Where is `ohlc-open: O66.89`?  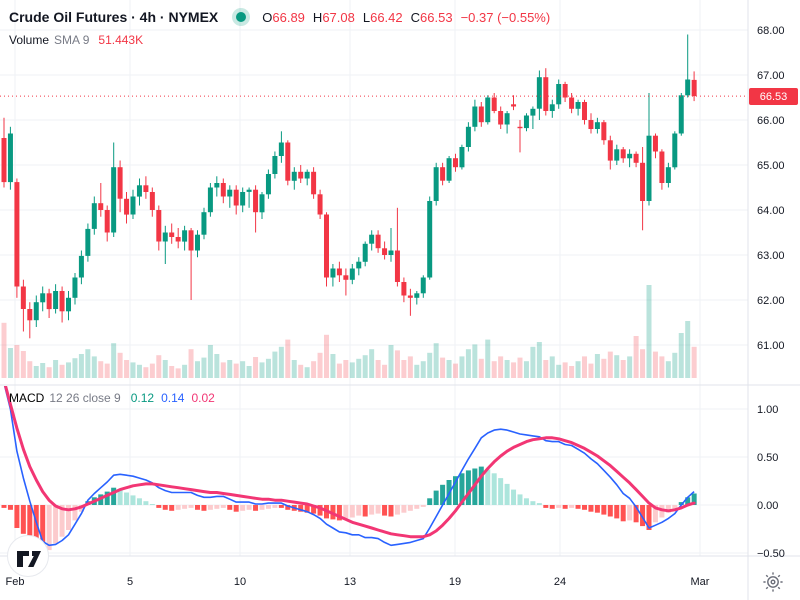
ohlc-open: O66.89 is located at coordinates (283, 17).